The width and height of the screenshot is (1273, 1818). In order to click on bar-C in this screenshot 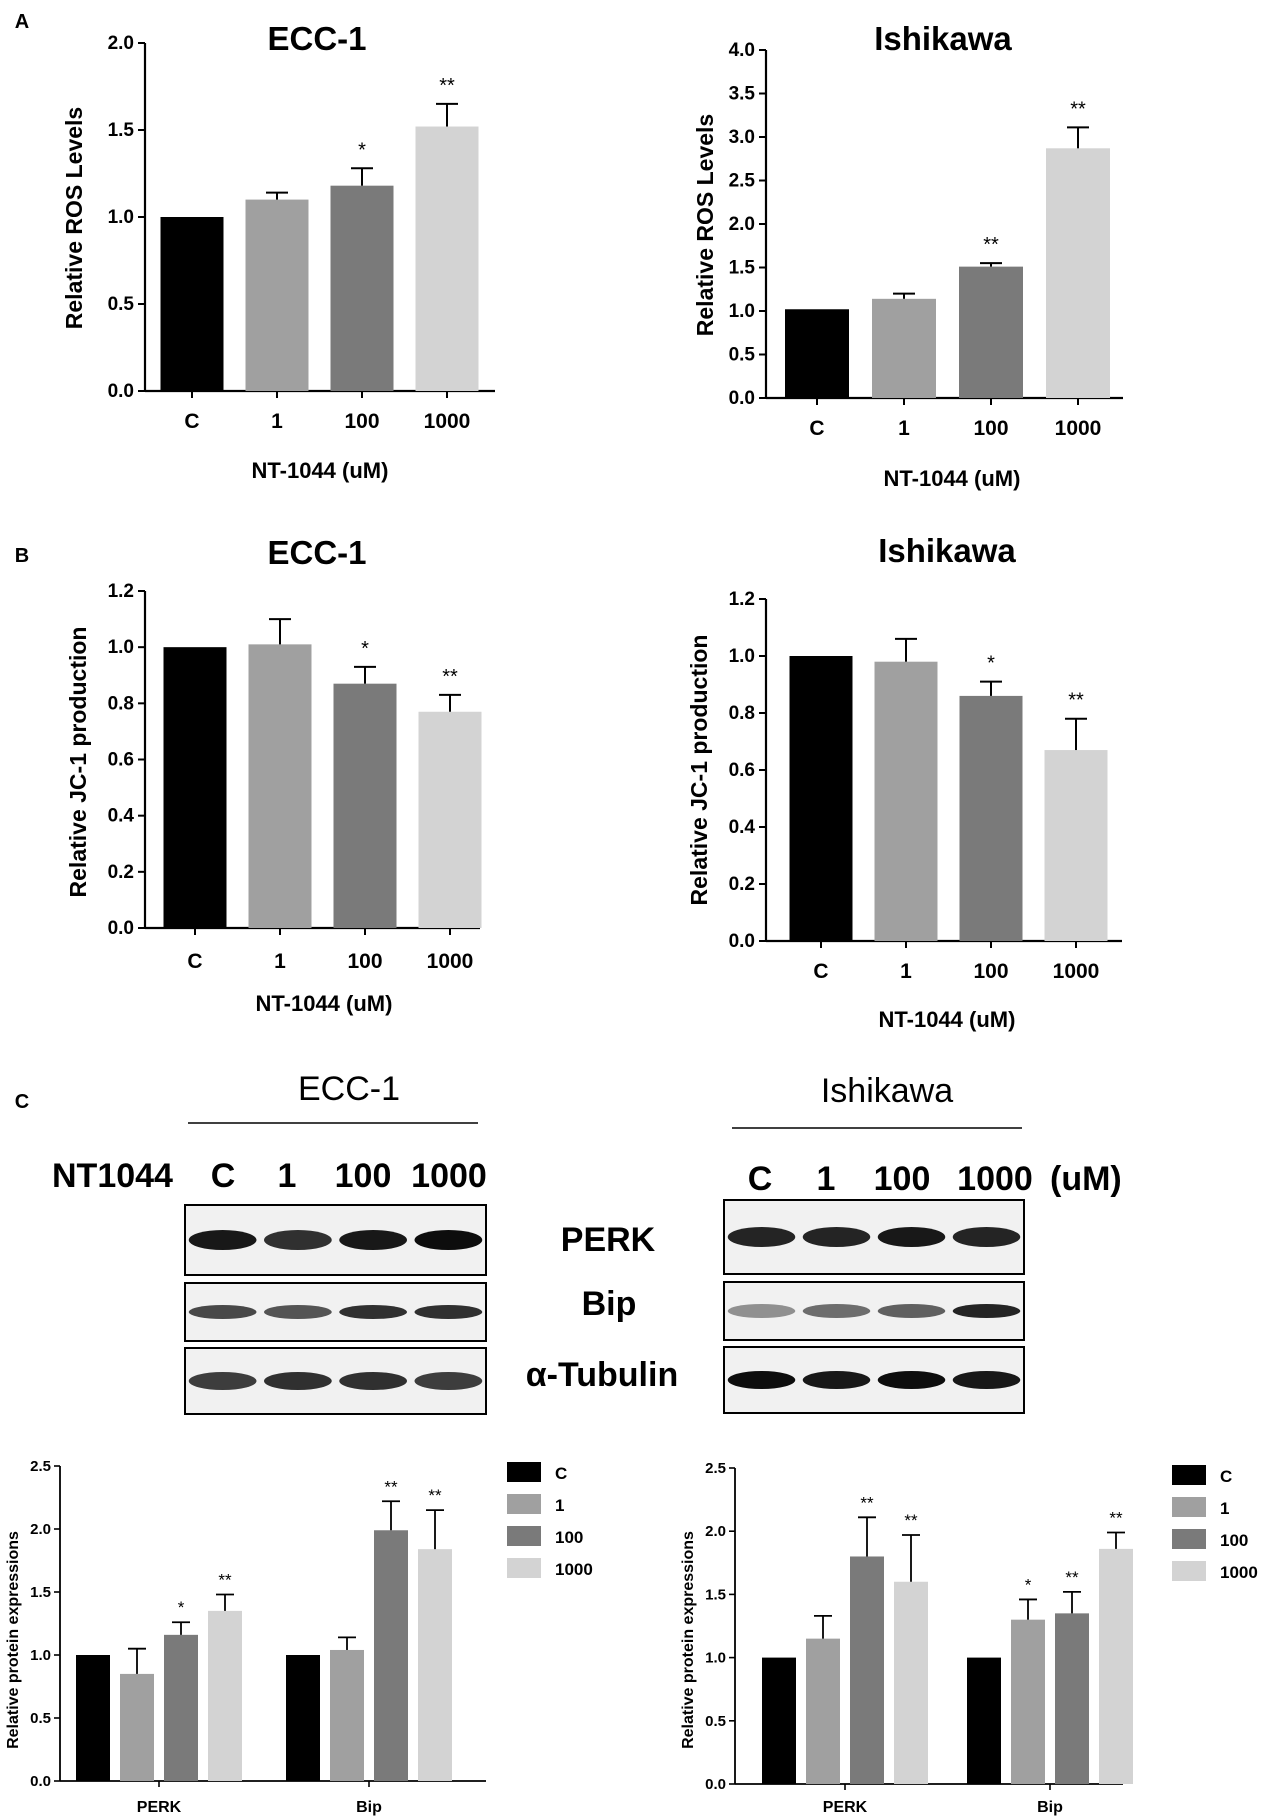, I will do `click(821, 798)`.